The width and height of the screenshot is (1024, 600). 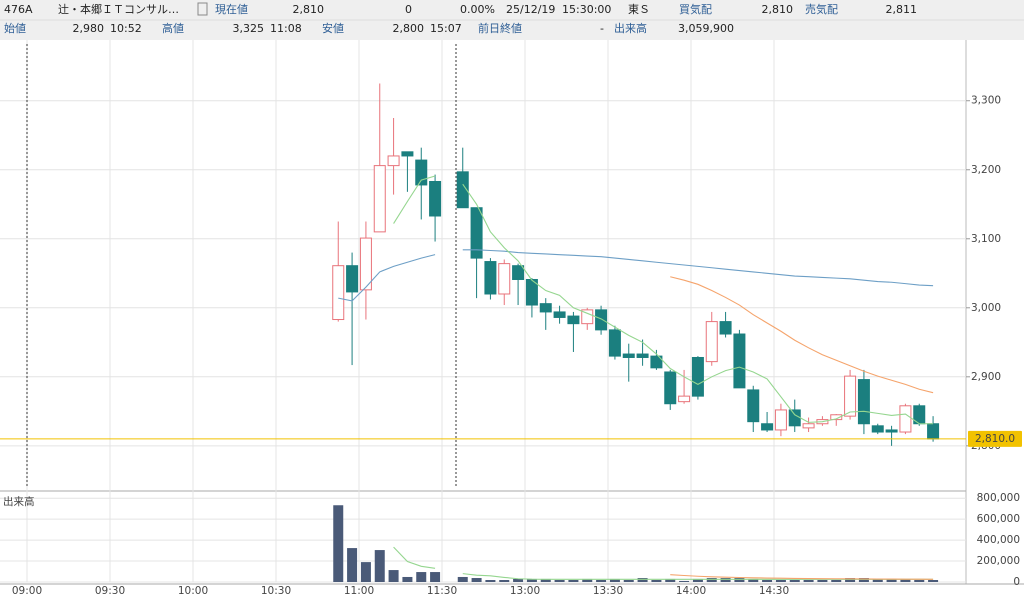 What do you see at coordinates (821, 9) in the screenshot?
I see `label: 売気配` at bounding box center [821, 9].